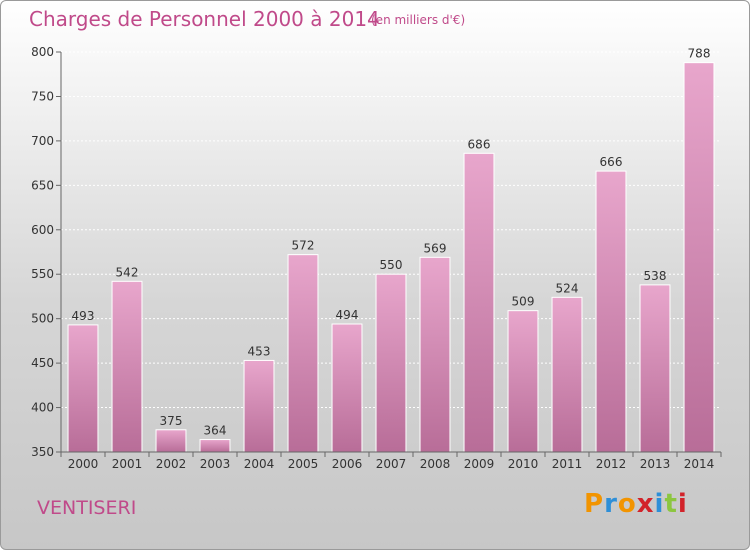  Describe the element at coordinates (215, 431) in the screenshot. I see `data-label: 364` at that location.